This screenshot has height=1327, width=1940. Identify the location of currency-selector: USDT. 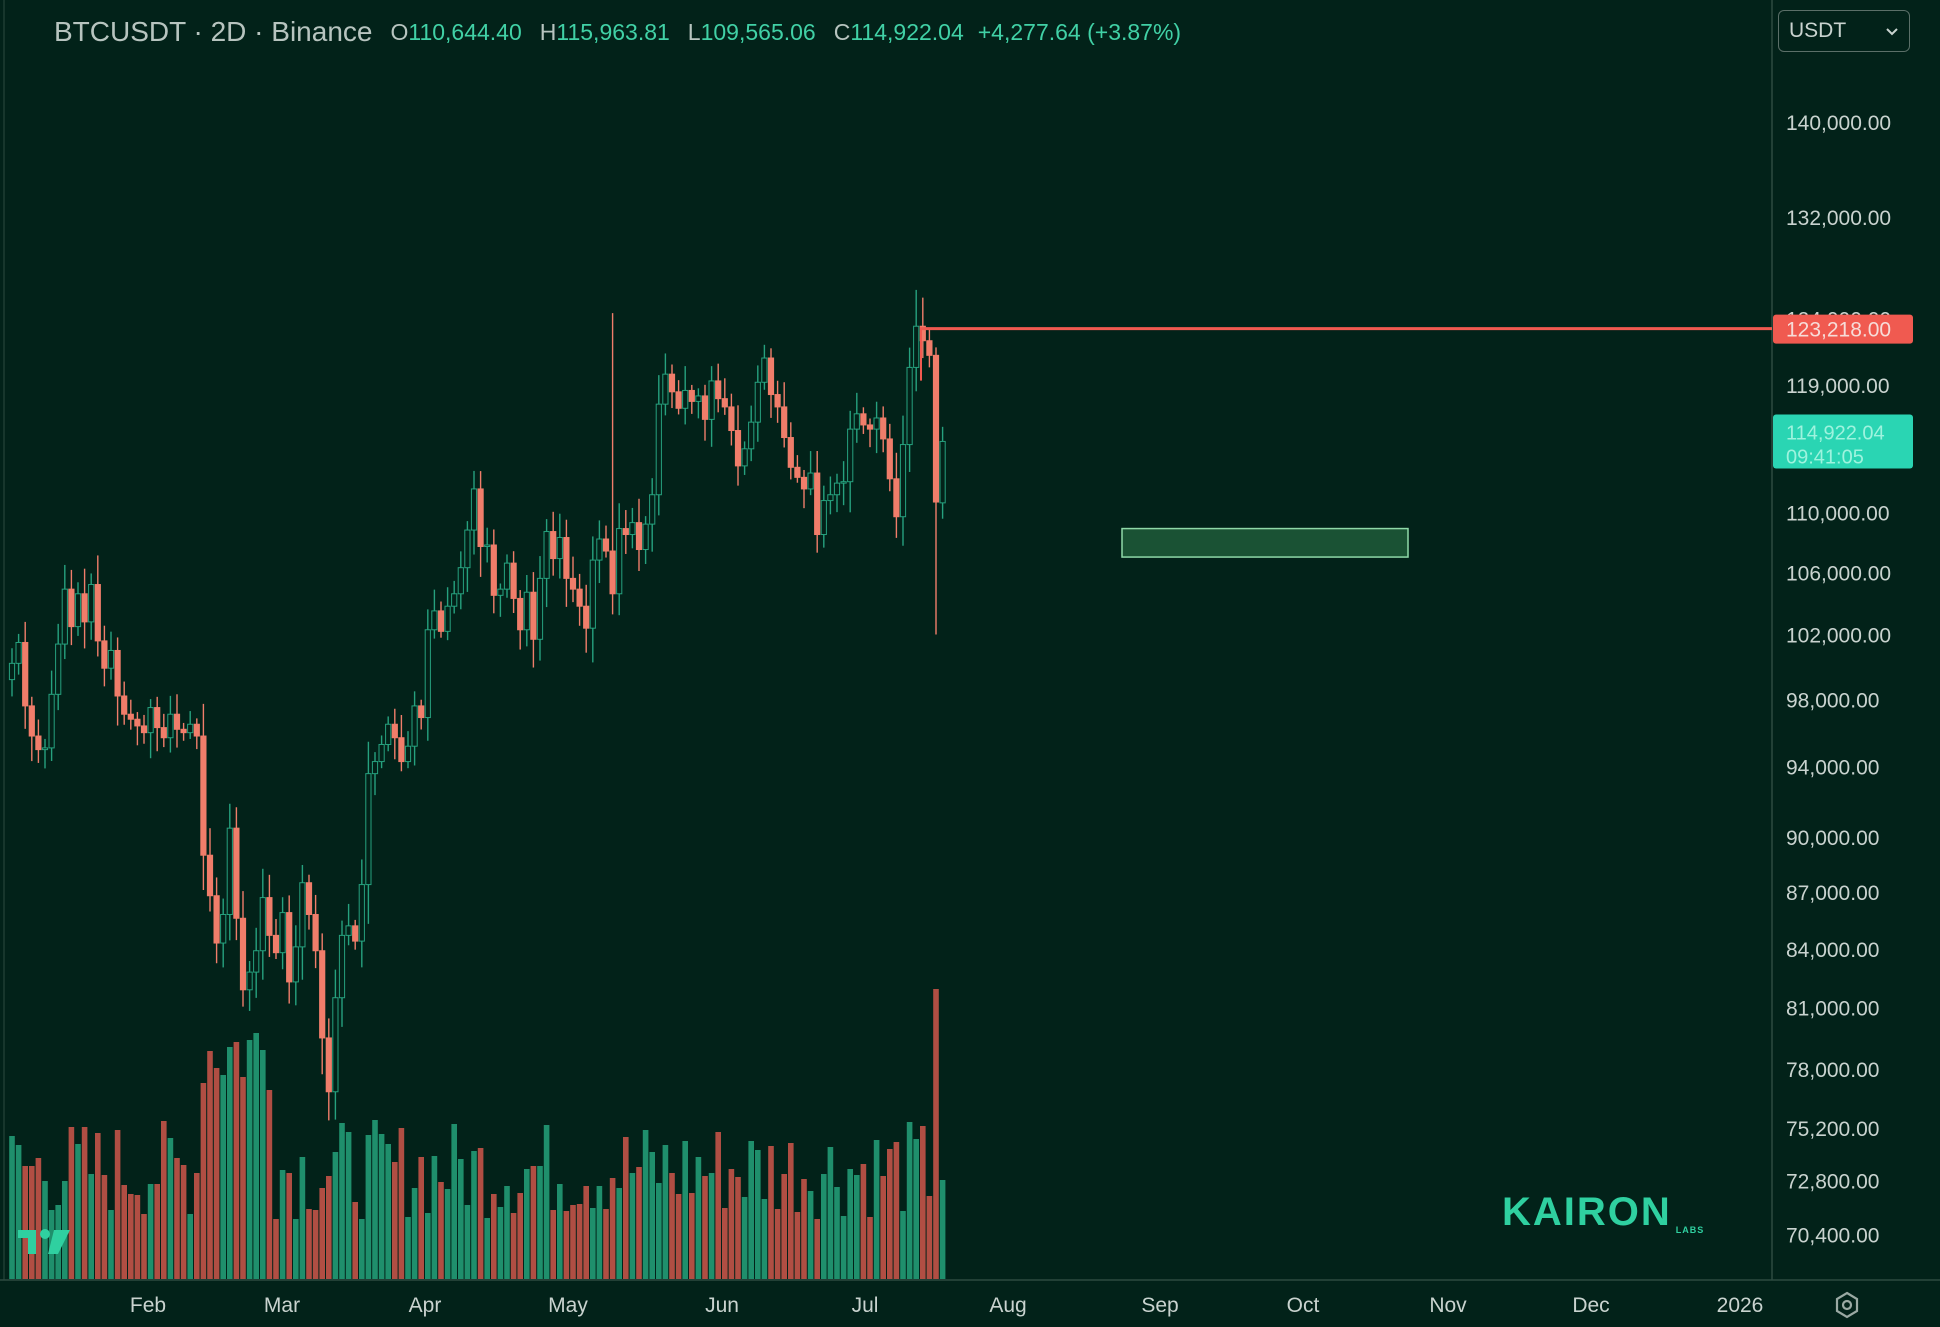
(1844, 31).